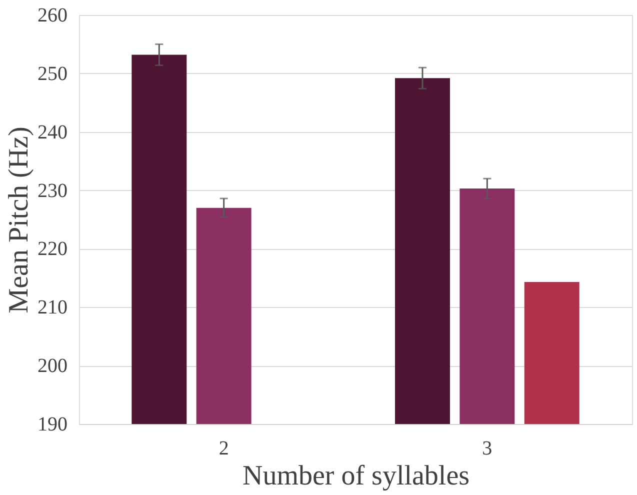  Describe the element at coordinates (53, 15) in the screenshot. I see `y-tick-label: 260` at that location.